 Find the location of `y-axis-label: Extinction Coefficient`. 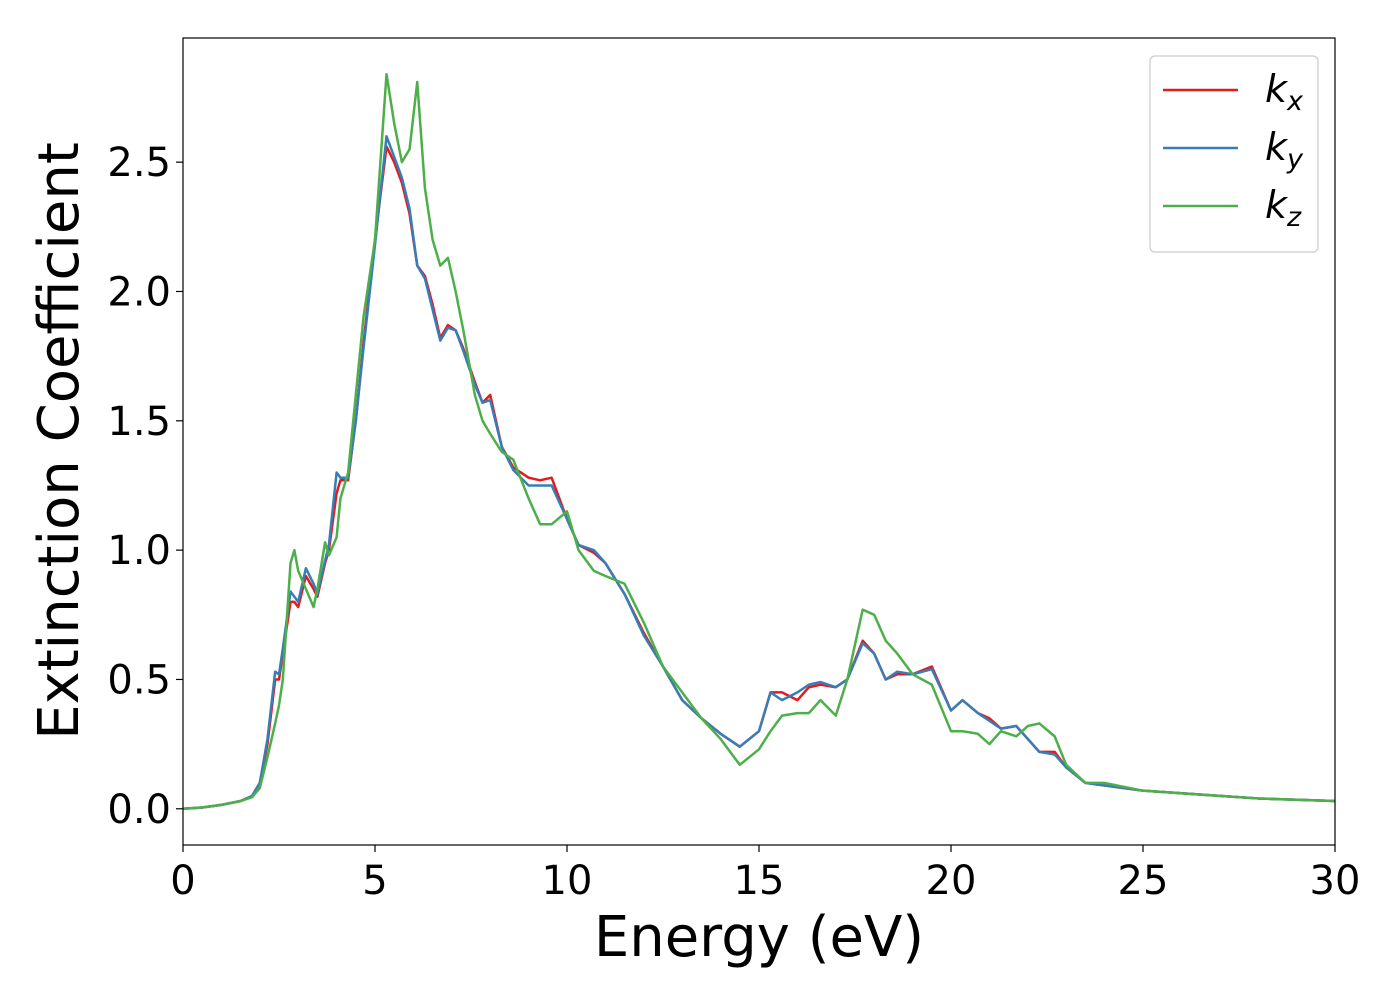

y-axis-label: Extinction Coefficient is located at coordinates (59, 441).